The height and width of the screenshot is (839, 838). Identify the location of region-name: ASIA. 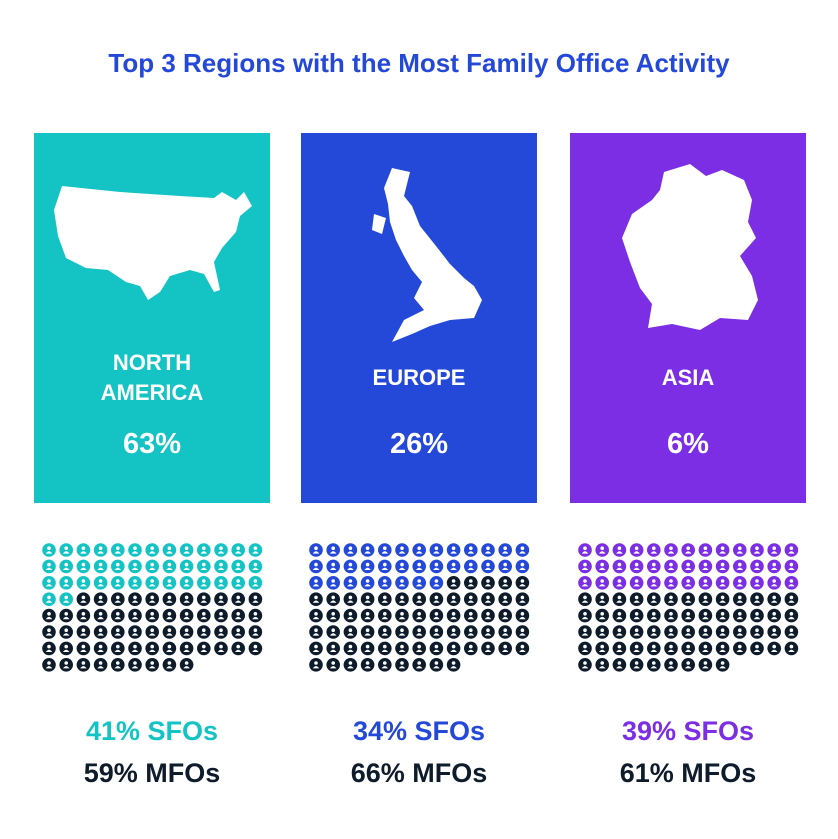
(688, 377).